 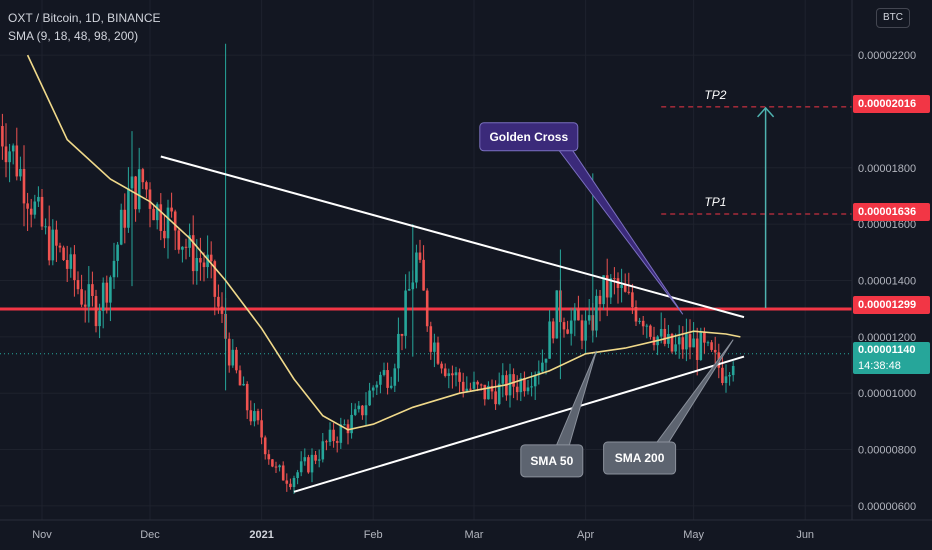 I want to click on last-price-tag: 0.00001140, so click(x=891, y=350).